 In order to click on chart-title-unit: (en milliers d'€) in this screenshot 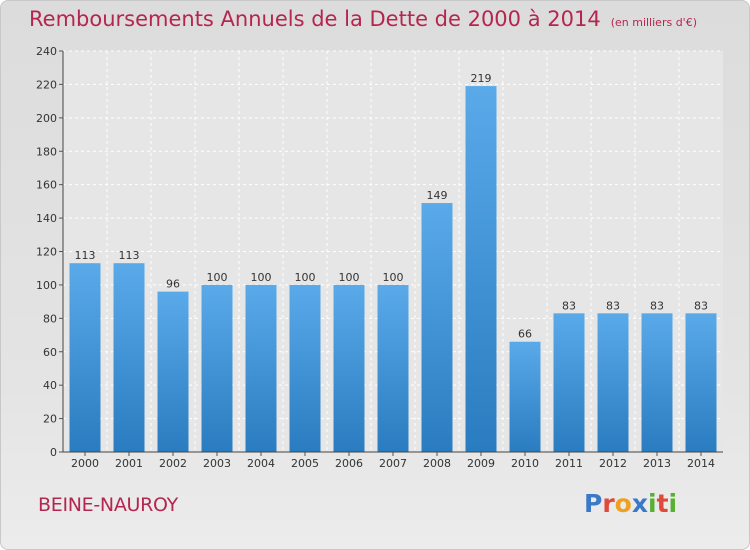, I will do `click(653, 22)`.